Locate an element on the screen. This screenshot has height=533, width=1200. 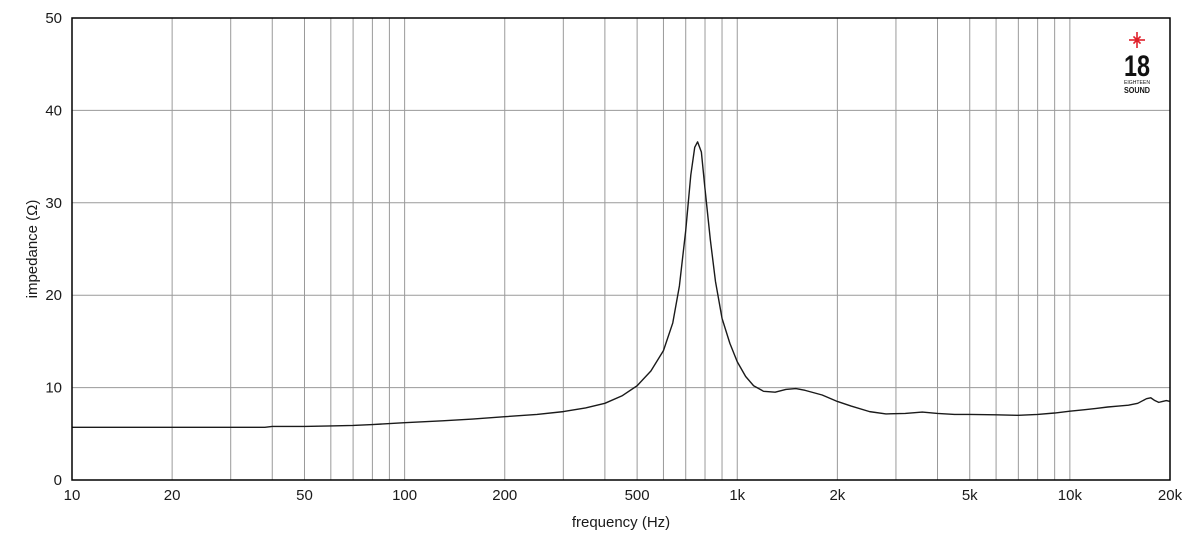
x-tick-label: 50 is located at coordinates (304, 495).